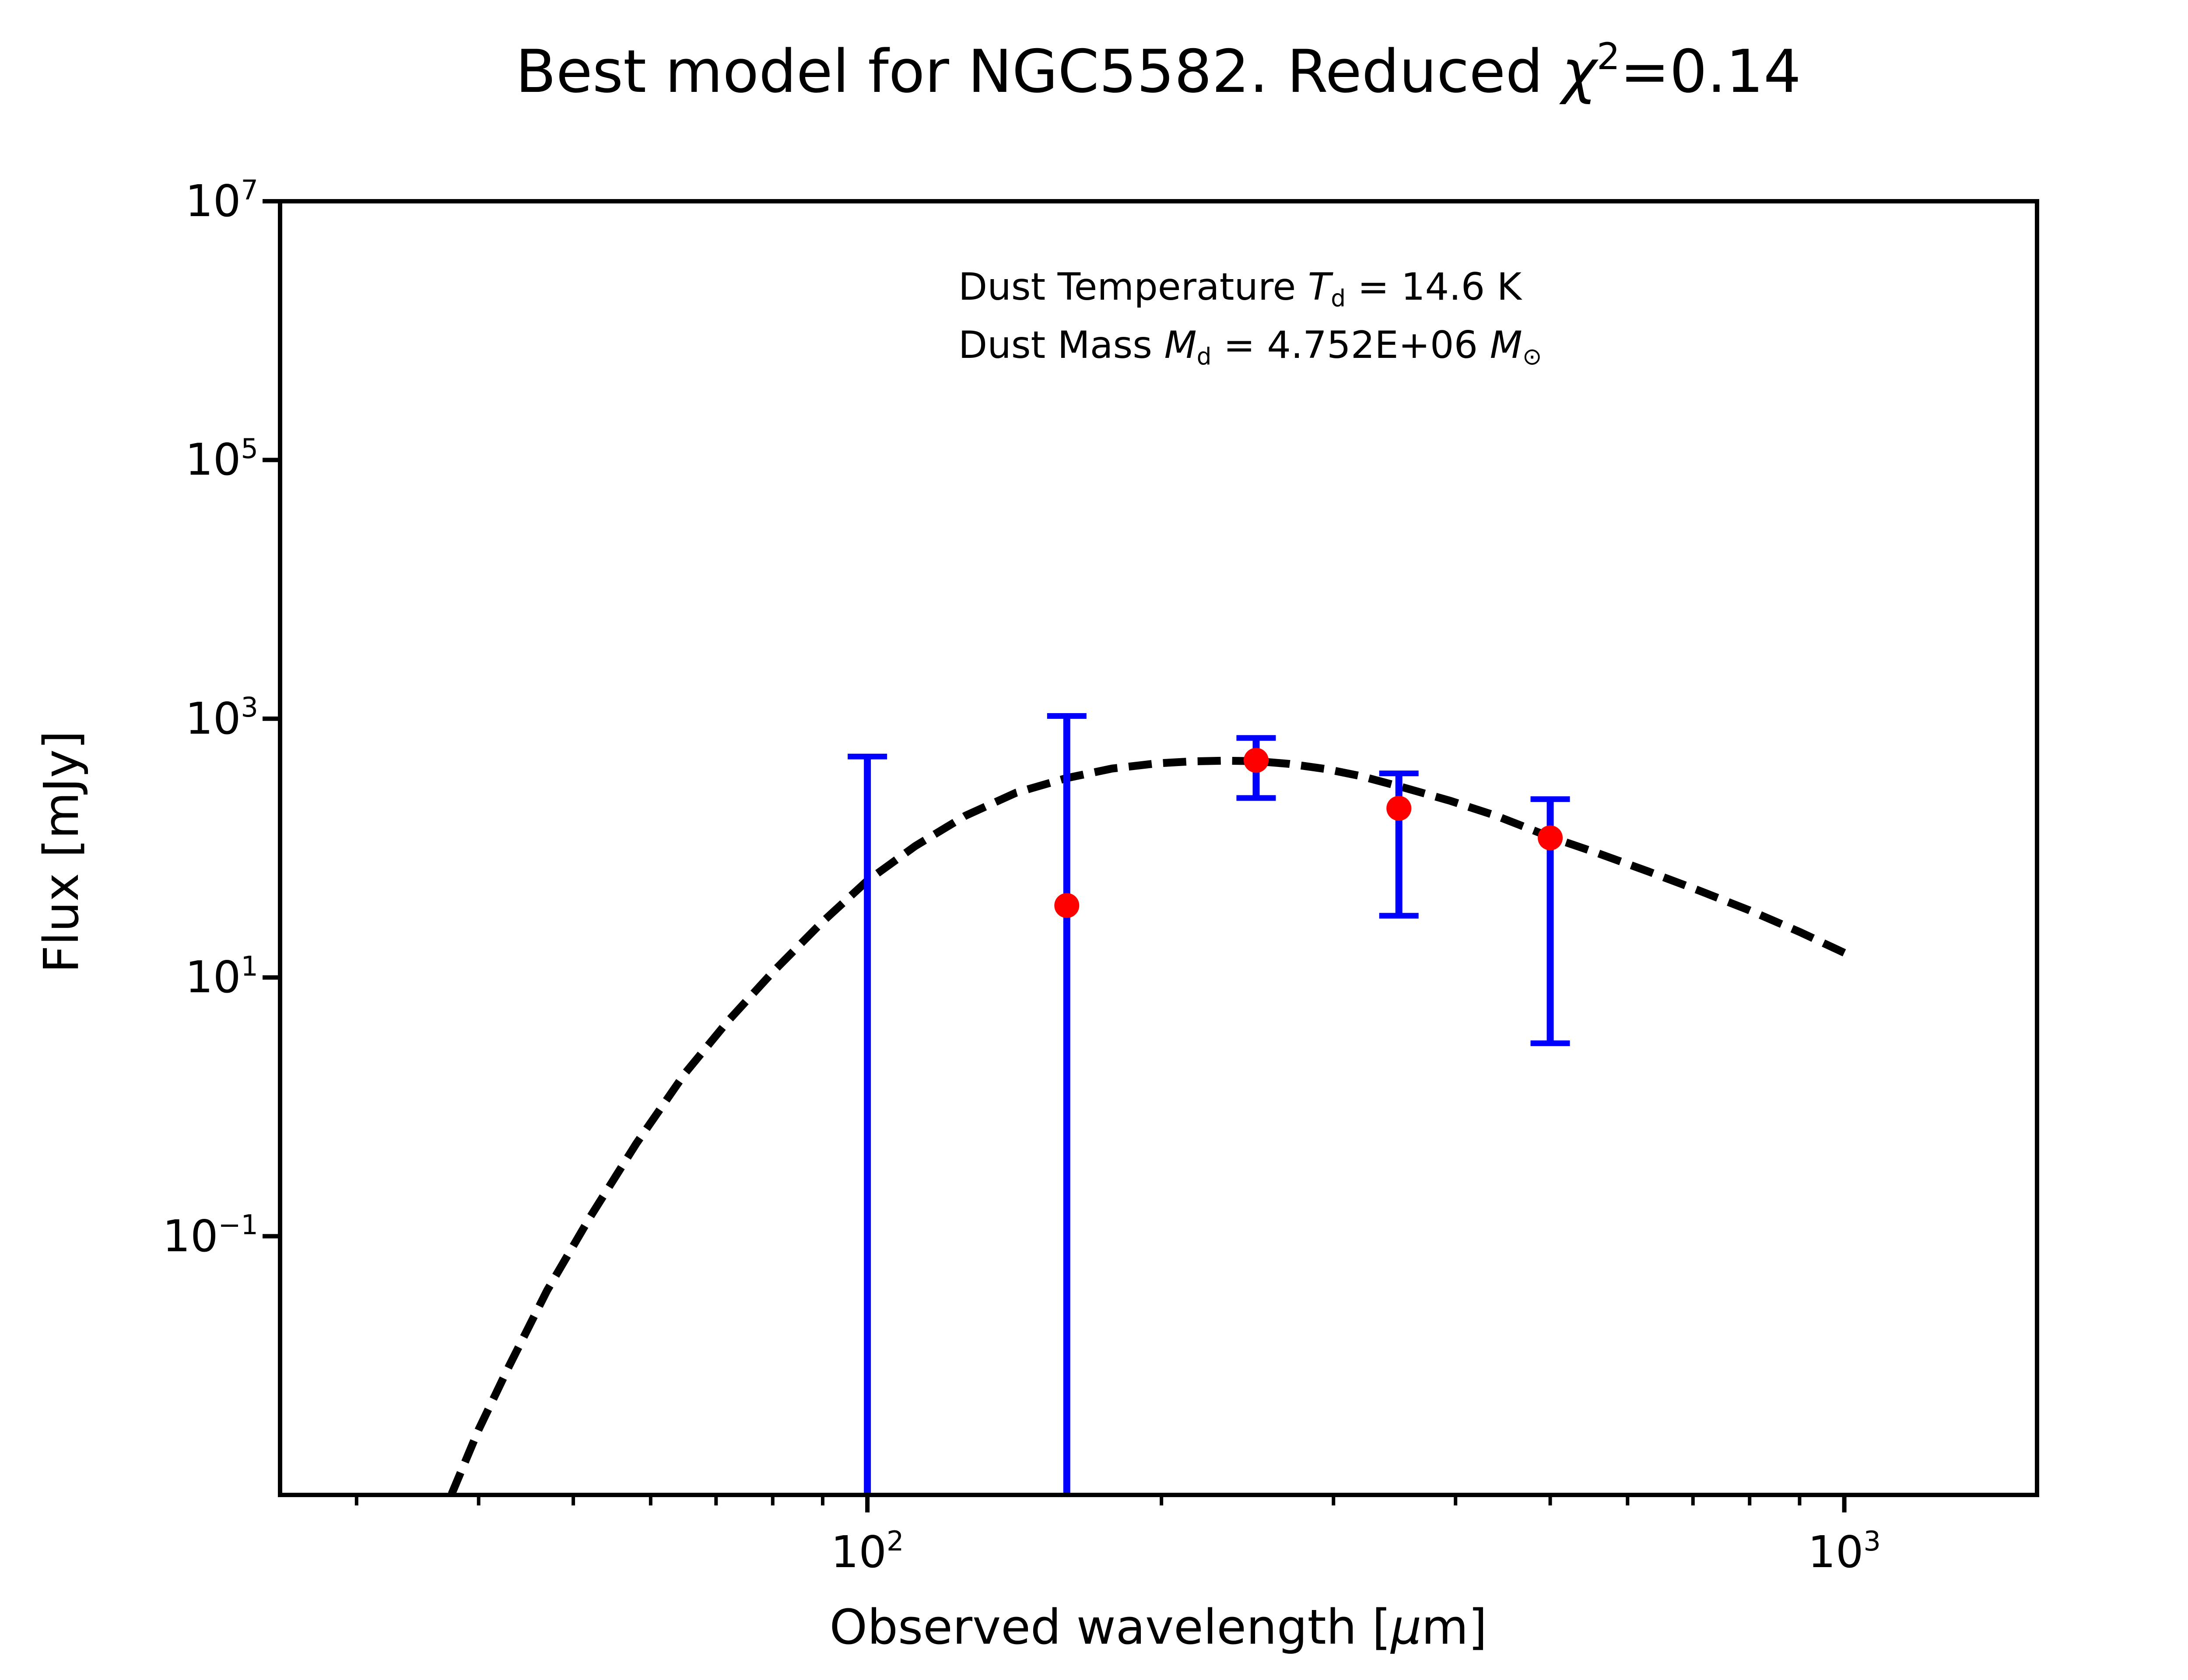  I want to click on text-part: χ, so click(1579, 71).